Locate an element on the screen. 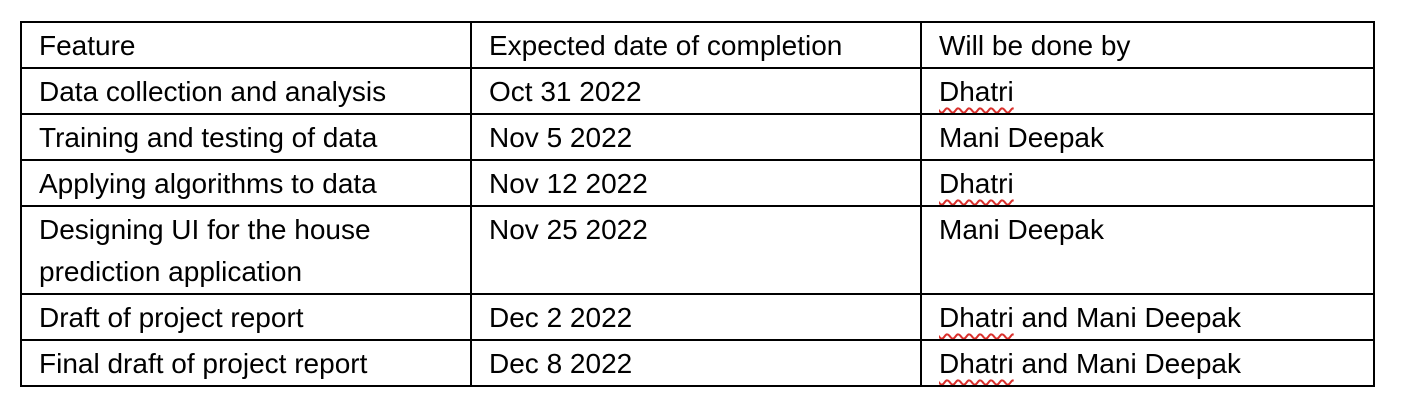 The width and height of the screenshot is (1422, 400). cell-feature: Data collection and analysis is located at coordinates (246, 91).